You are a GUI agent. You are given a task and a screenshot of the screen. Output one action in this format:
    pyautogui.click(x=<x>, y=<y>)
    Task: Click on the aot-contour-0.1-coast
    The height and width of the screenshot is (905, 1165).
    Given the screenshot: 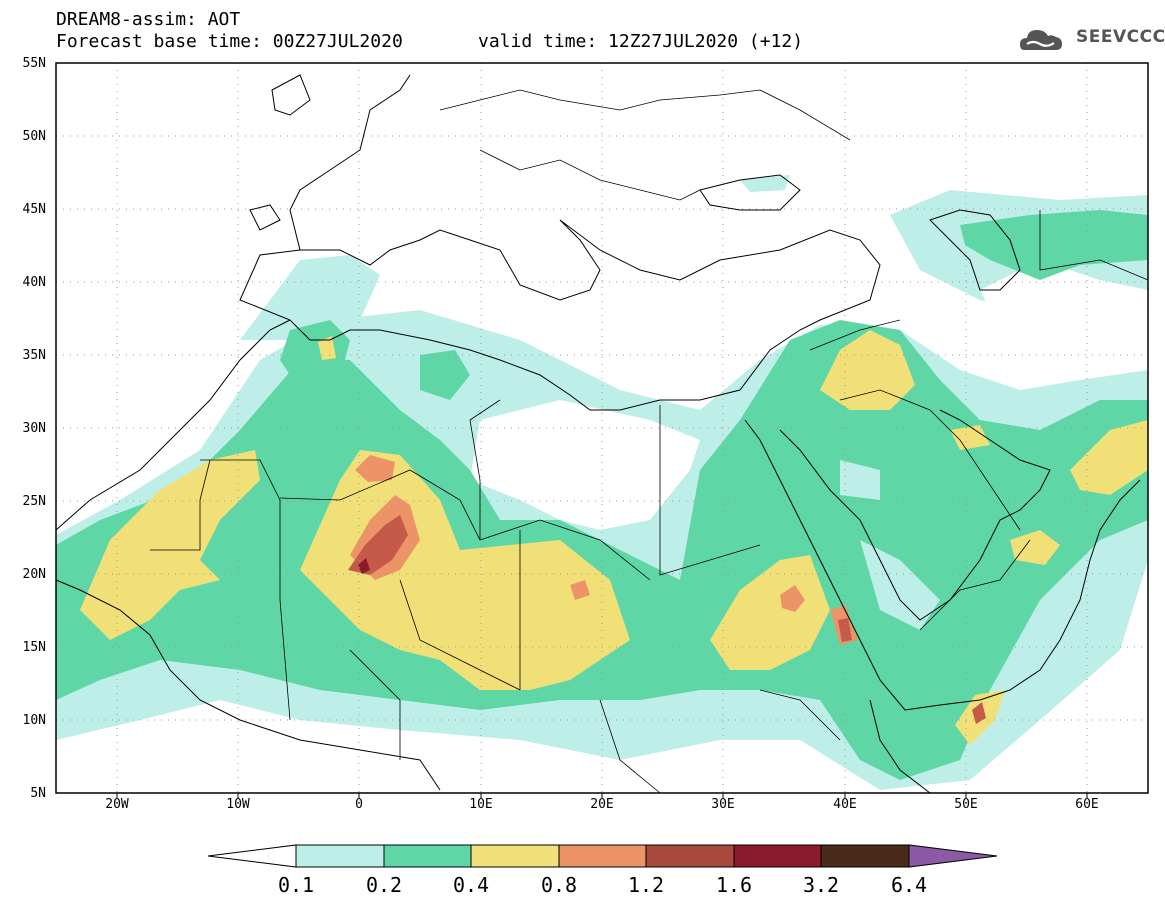 What is the action you would take?
    pyautogui.click(x=310, y=297)
    